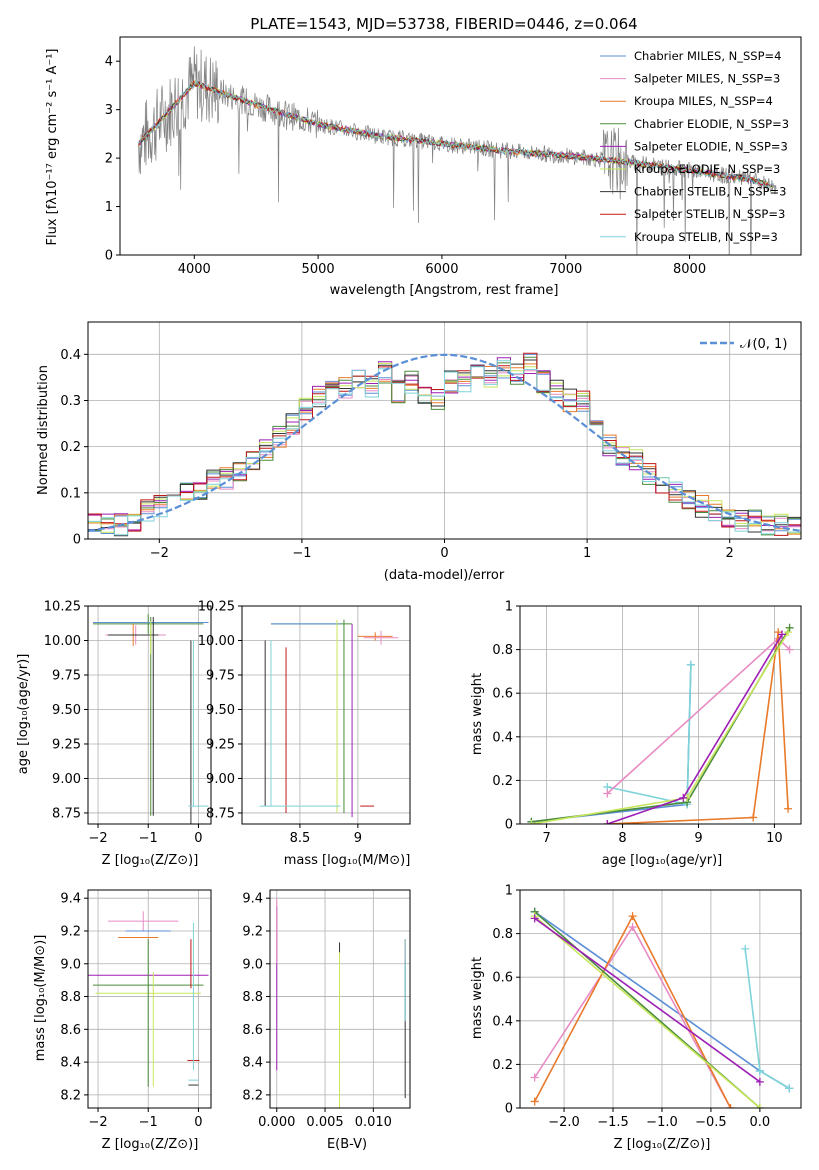  I want to click on x-tick-label: 1, so click(587, 553).